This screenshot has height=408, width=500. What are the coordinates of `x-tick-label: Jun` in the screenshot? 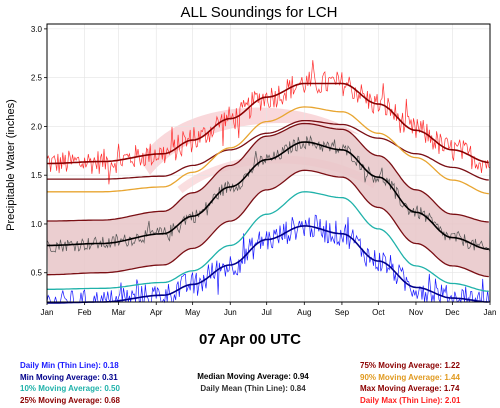 It's located at (230, 312).